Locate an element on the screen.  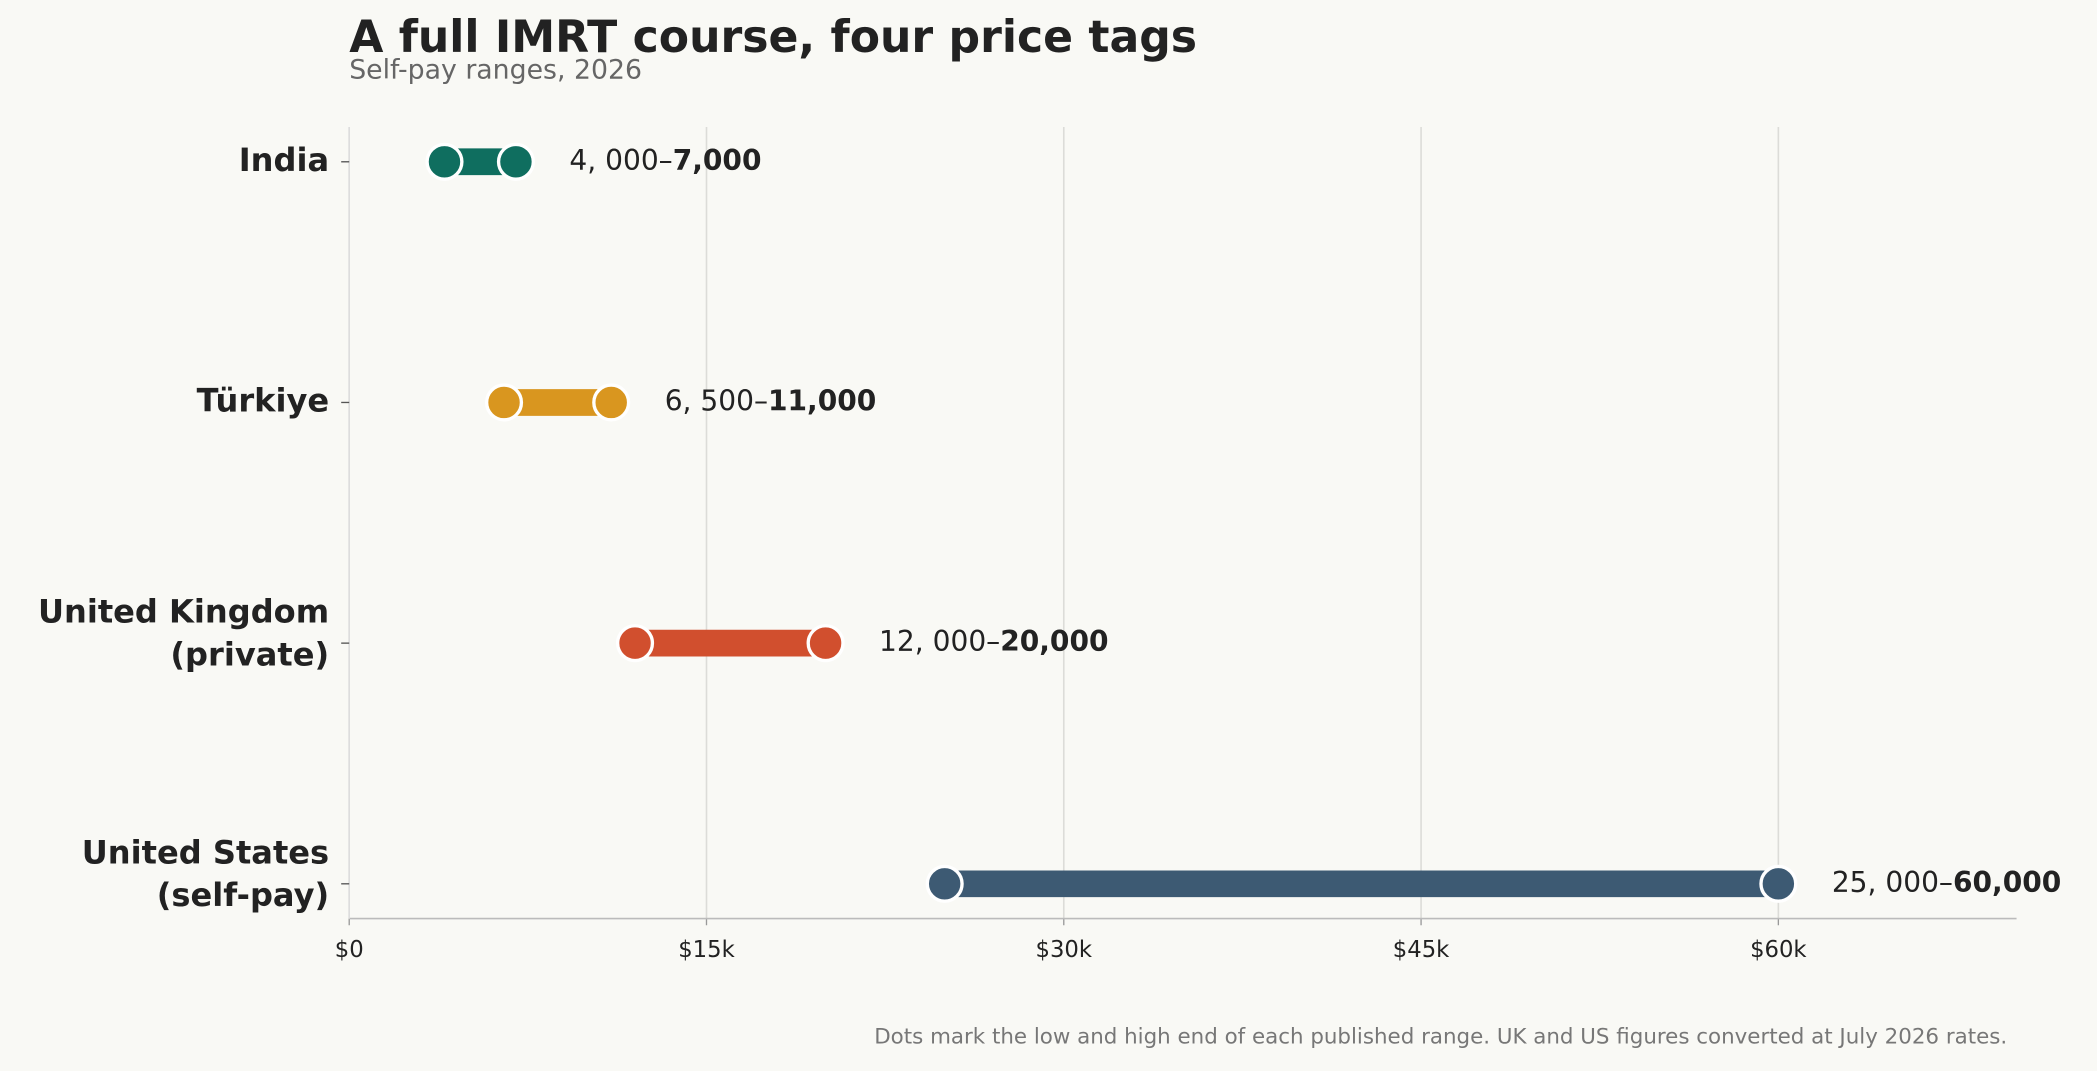
x-tick-label: $45k is located at coordinates (1421, 950).